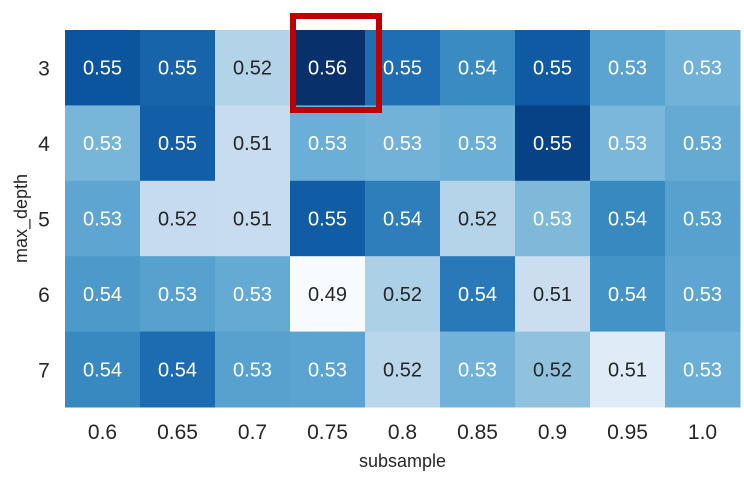  What do you see at coordinates (402, 461) in the screenshot?
I see `x-axis-label: subsample` at bounding box center [402, 461].